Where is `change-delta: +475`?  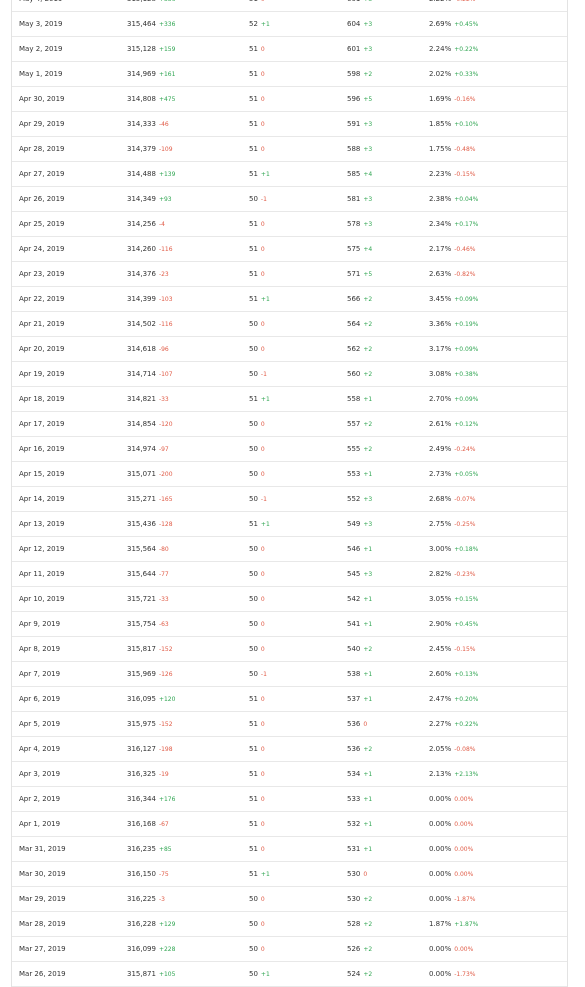 change-delta: +475 is located at coordinates (167, 99).